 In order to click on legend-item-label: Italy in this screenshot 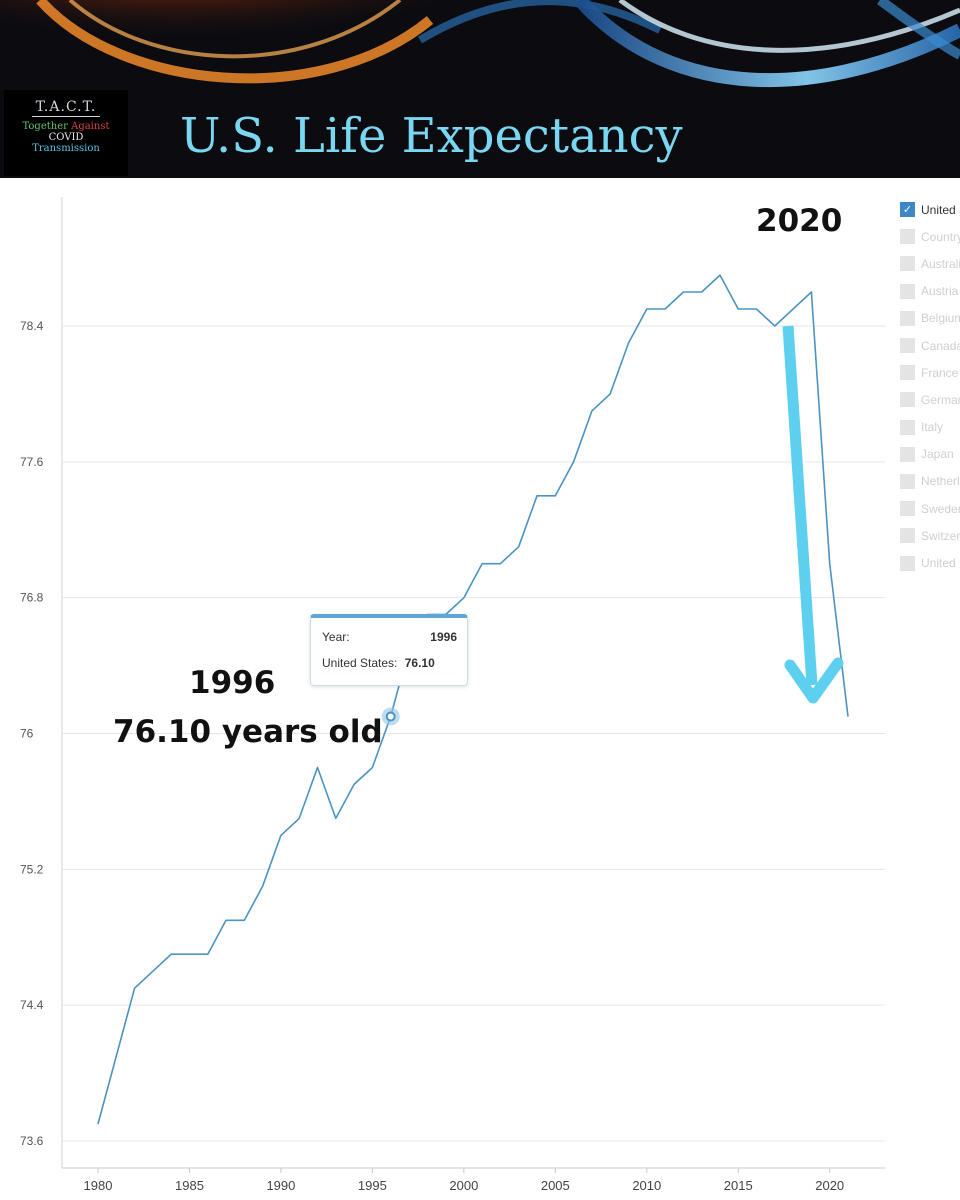, I will do `click(932, 427)`.